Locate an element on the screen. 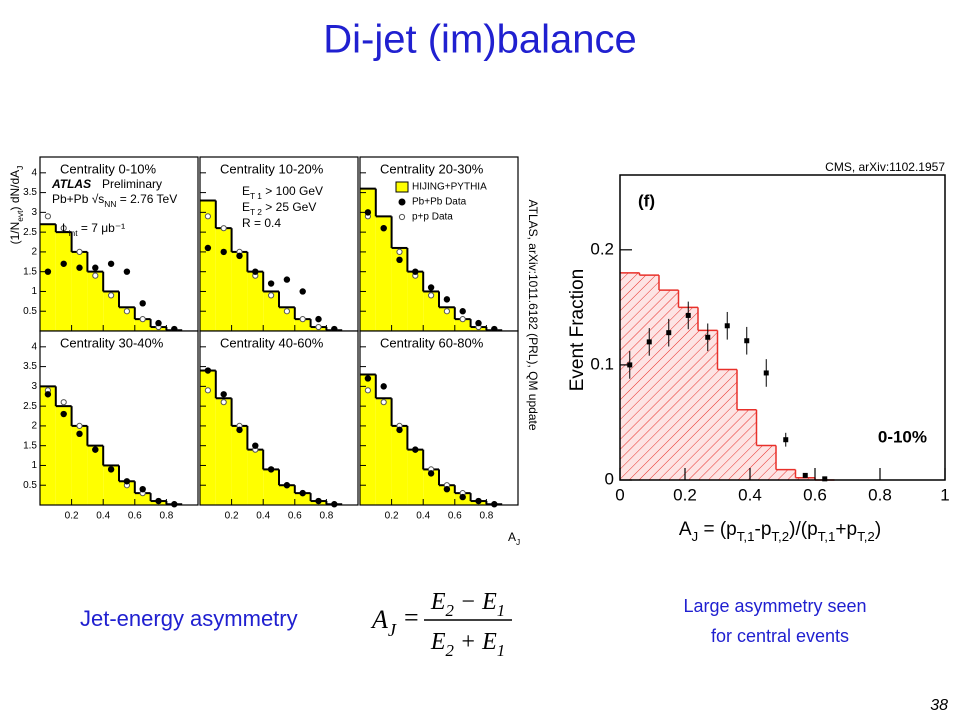  energy-label-part: Pb+Pb √s is located at coordinates (78, 199).